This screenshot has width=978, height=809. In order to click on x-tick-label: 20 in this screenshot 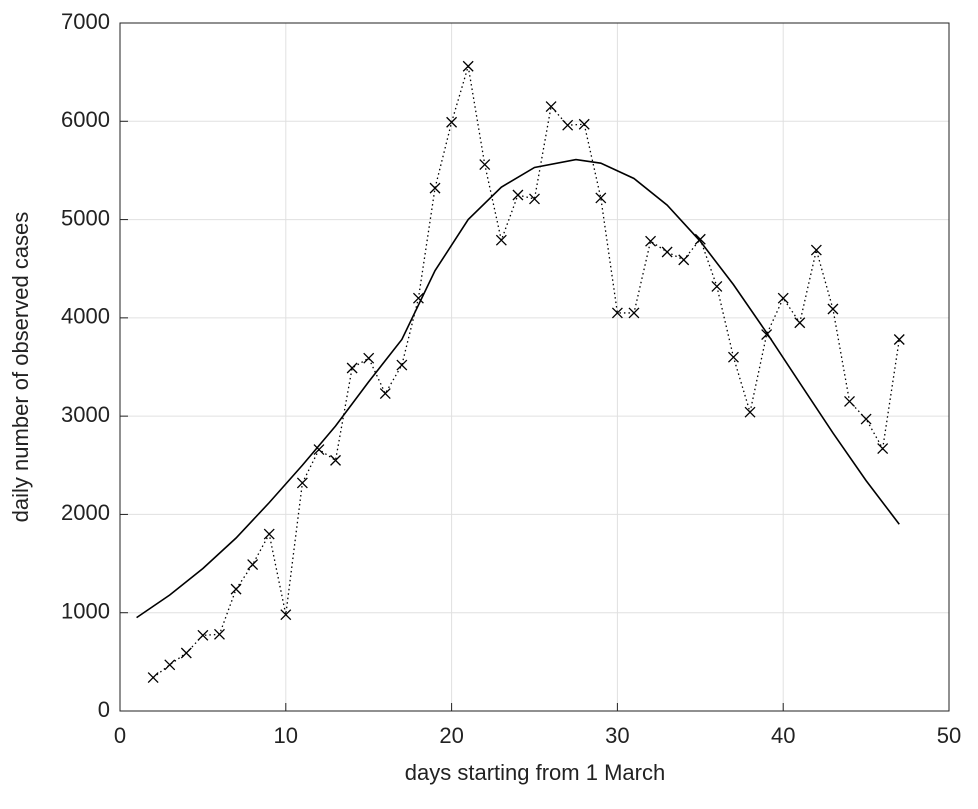, I will do `click(451, 735)`.